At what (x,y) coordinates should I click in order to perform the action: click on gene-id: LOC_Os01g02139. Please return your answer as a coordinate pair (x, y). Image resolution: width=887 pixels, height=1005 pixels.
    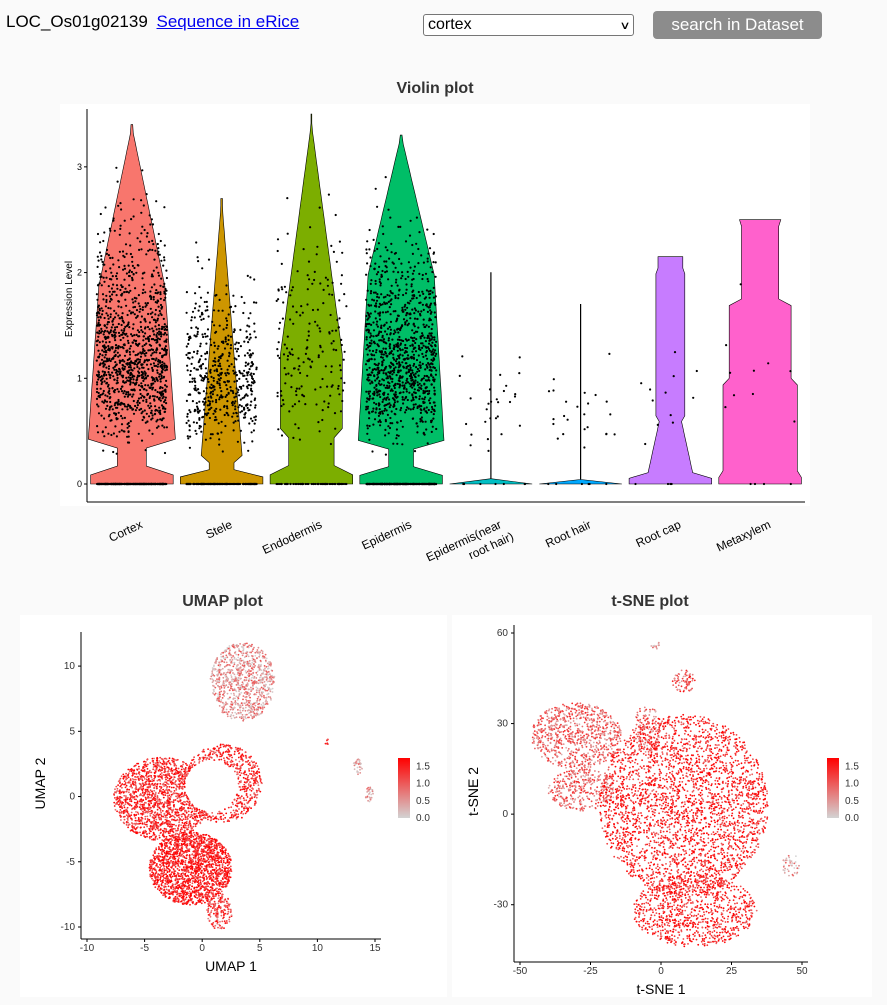
    Looking at the image, I should click on (77, 21).